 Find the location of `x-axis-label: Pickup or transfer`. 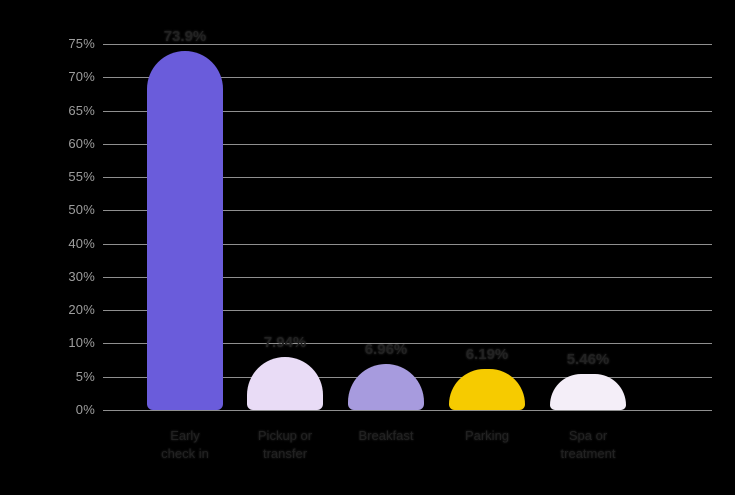

x-axis-label: Pickup or transfer is located at coordinates (285, 444).